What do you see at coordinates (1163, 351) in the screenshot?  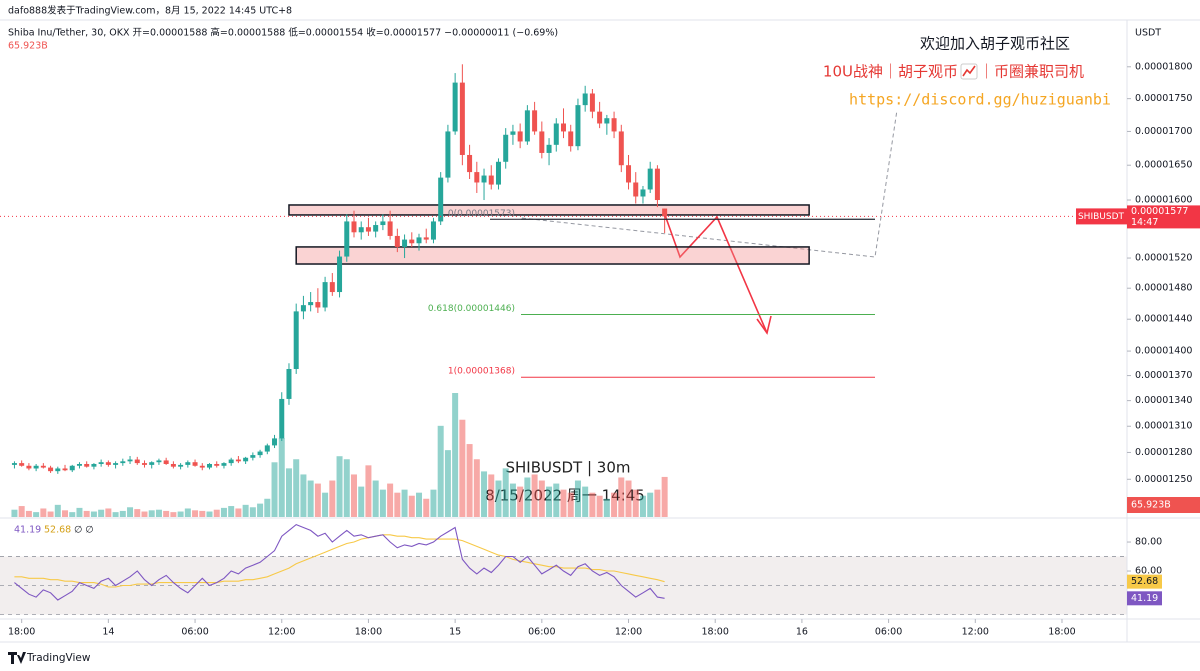 I see `y-tick-label: 0.00001400` at bounding box center [1163, 351].